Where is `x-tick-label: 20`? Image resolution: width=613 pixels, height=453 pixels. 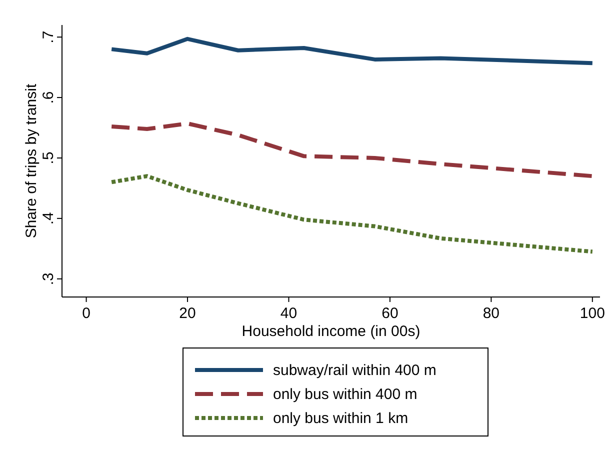
x-tick-label: 20 is located at coordinates (187, 313).